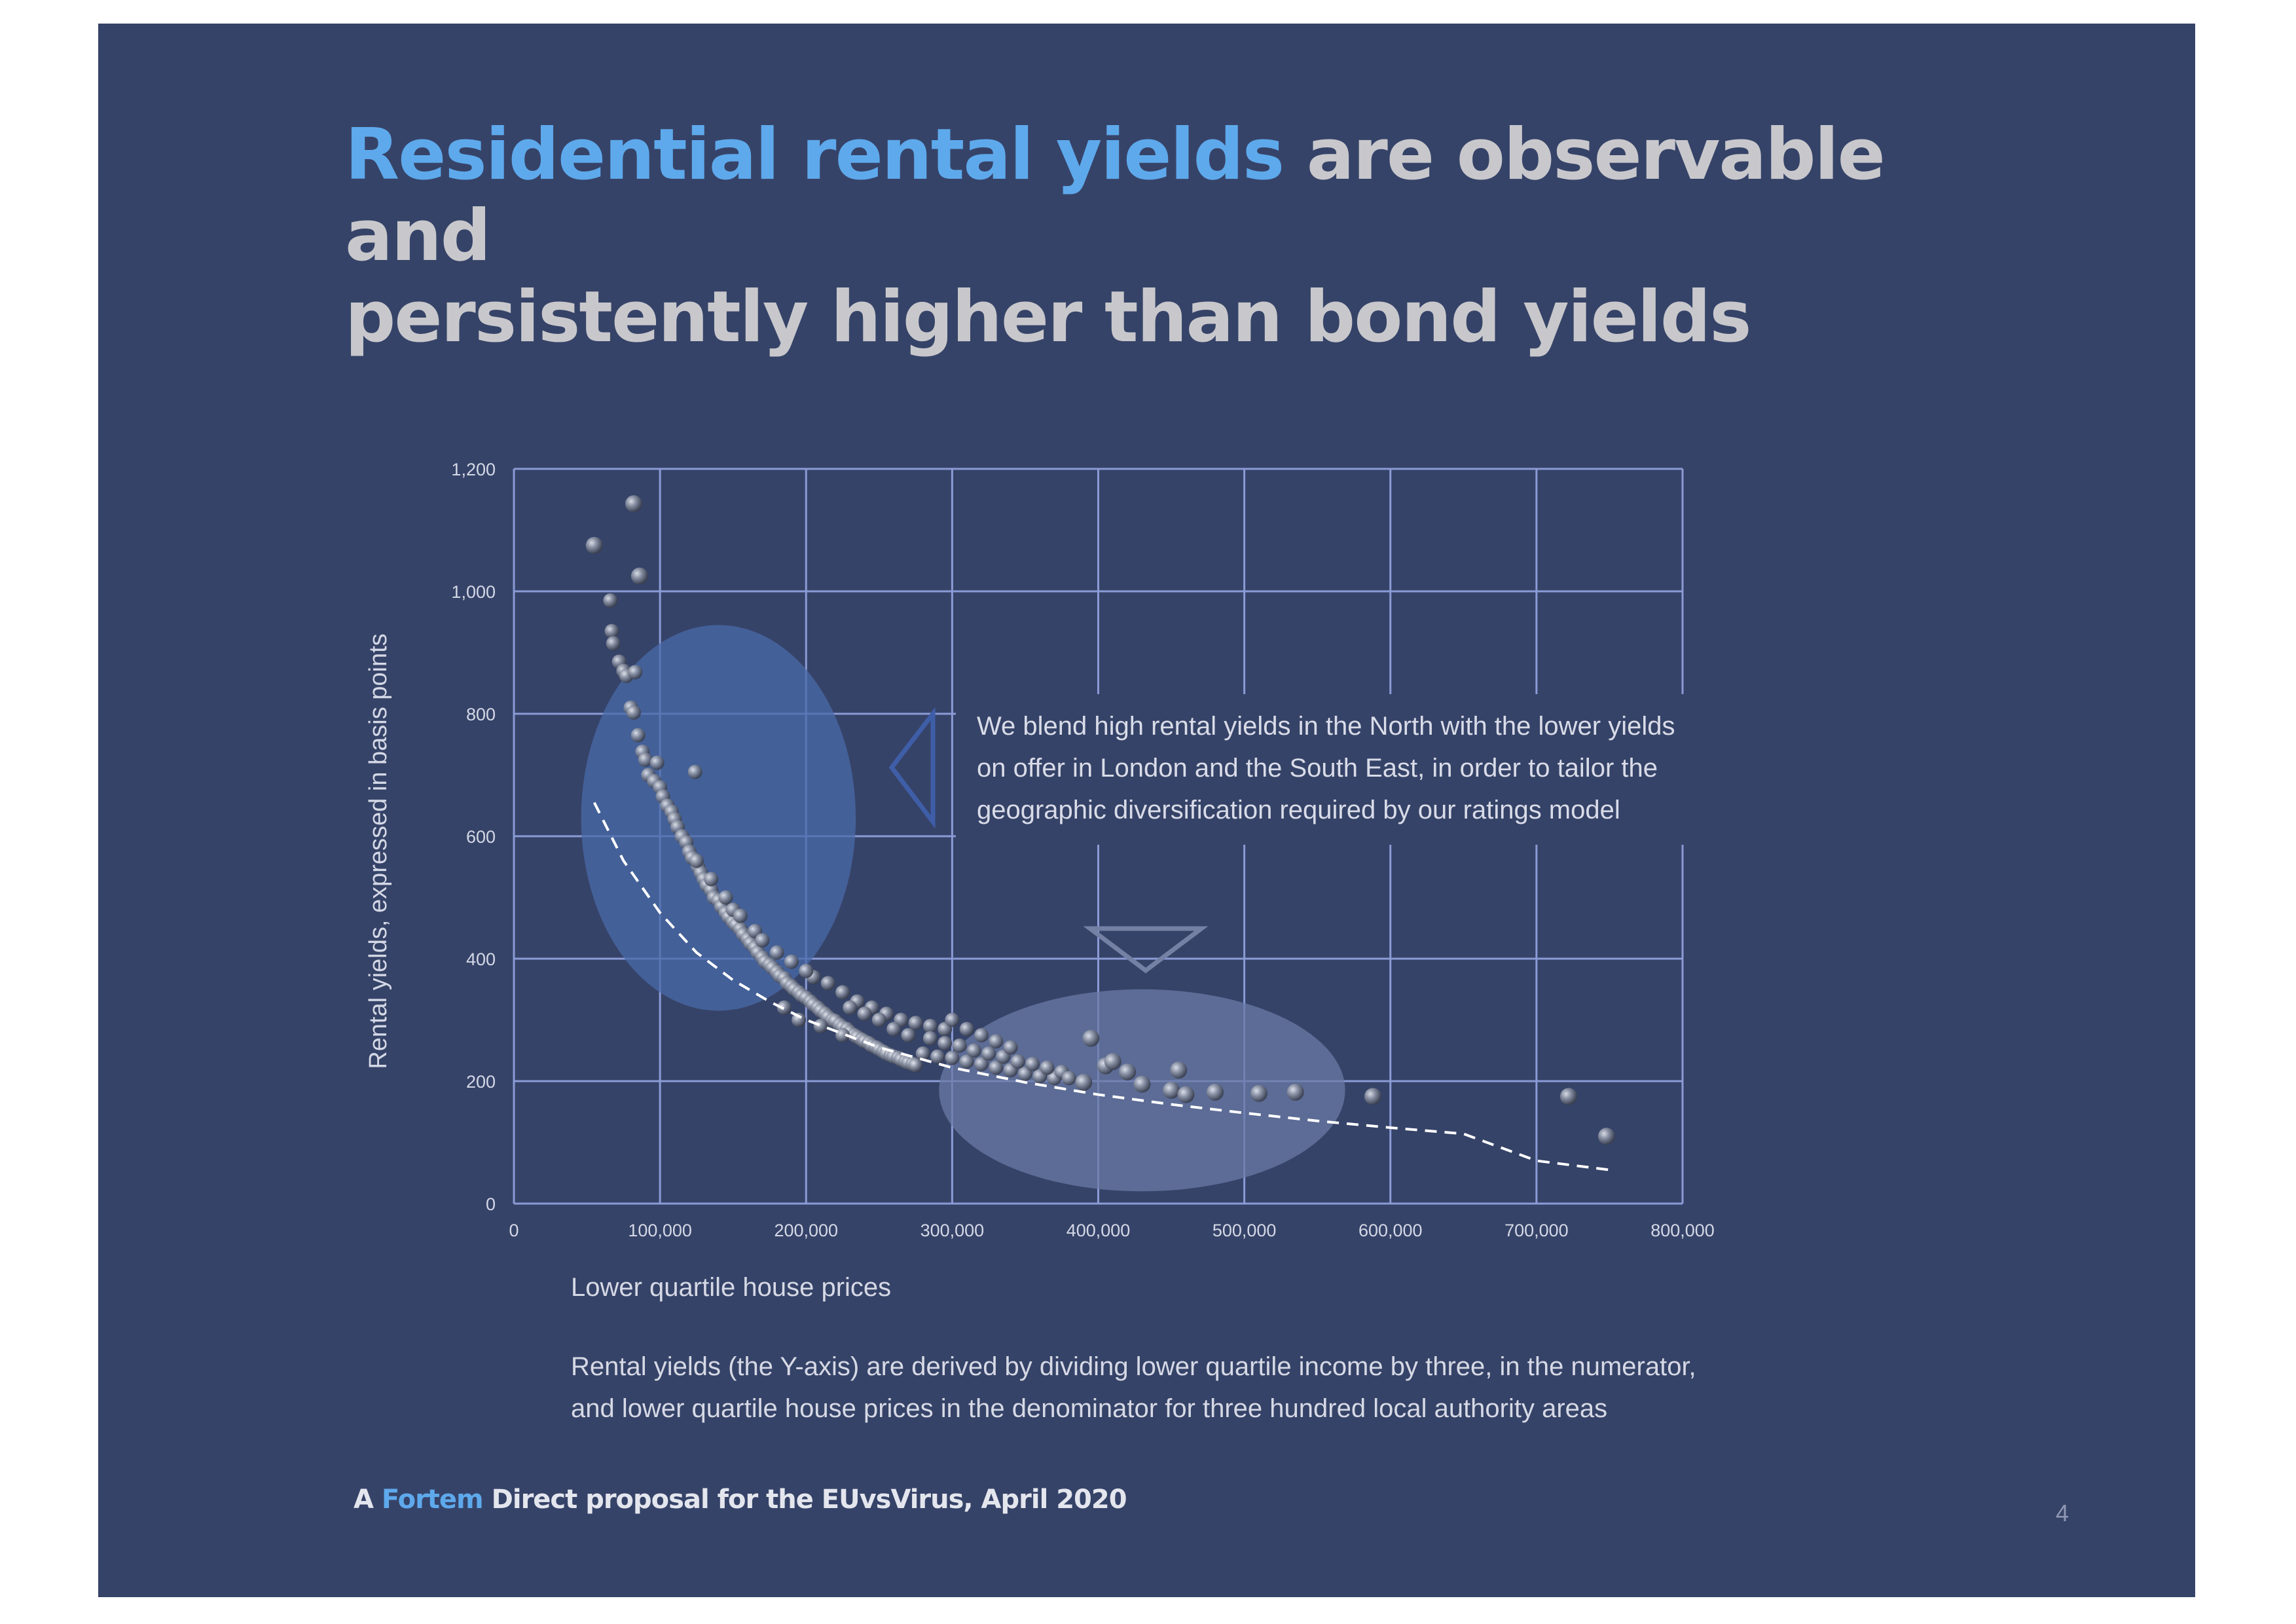 This screenshot has width=2296, height=1624. Describe the element at coordinates (952, 1230) in the screenshot. I see `x-tick-label-3: 300,000` at that location.